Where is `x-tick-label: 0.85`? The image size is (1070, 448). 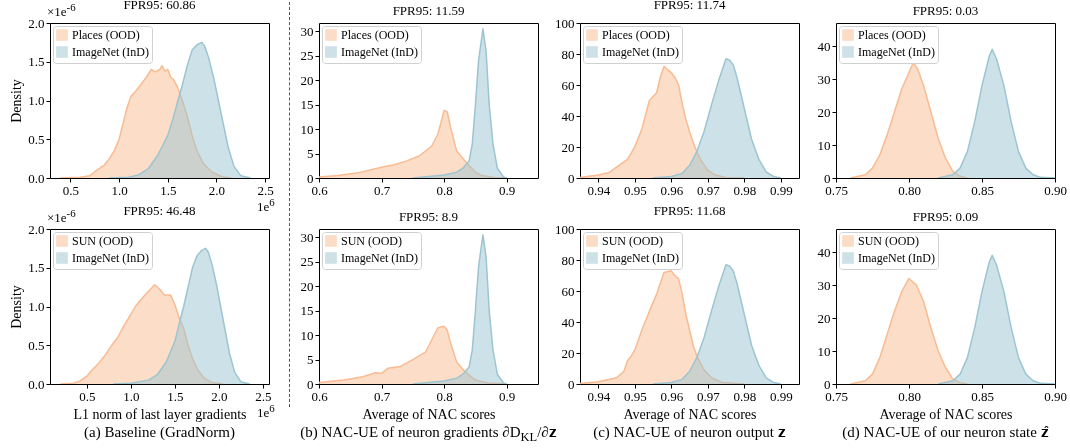 x-tick-label: 0.85 is located at coordinates (982, 190).